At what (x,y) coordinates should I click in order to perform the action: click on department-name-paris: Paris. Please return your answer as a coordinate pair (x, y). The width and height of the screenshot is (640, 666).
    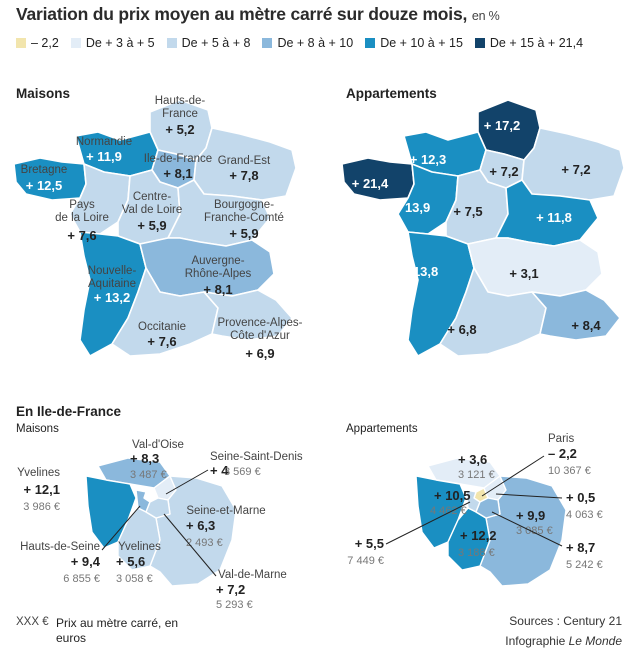
    Looking at the image, I should click on (561, 439).